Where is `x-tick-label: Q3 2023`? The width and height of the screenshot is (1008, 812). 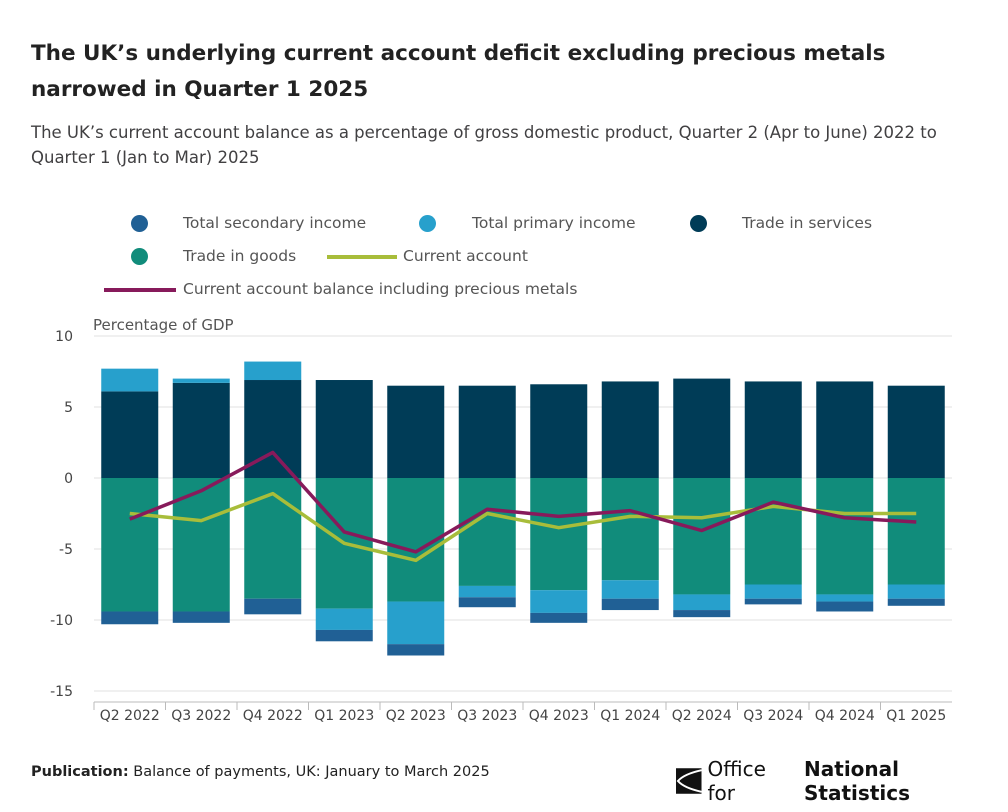 x-tick-label: Q3 2023 is located at coordinates (487, 716).